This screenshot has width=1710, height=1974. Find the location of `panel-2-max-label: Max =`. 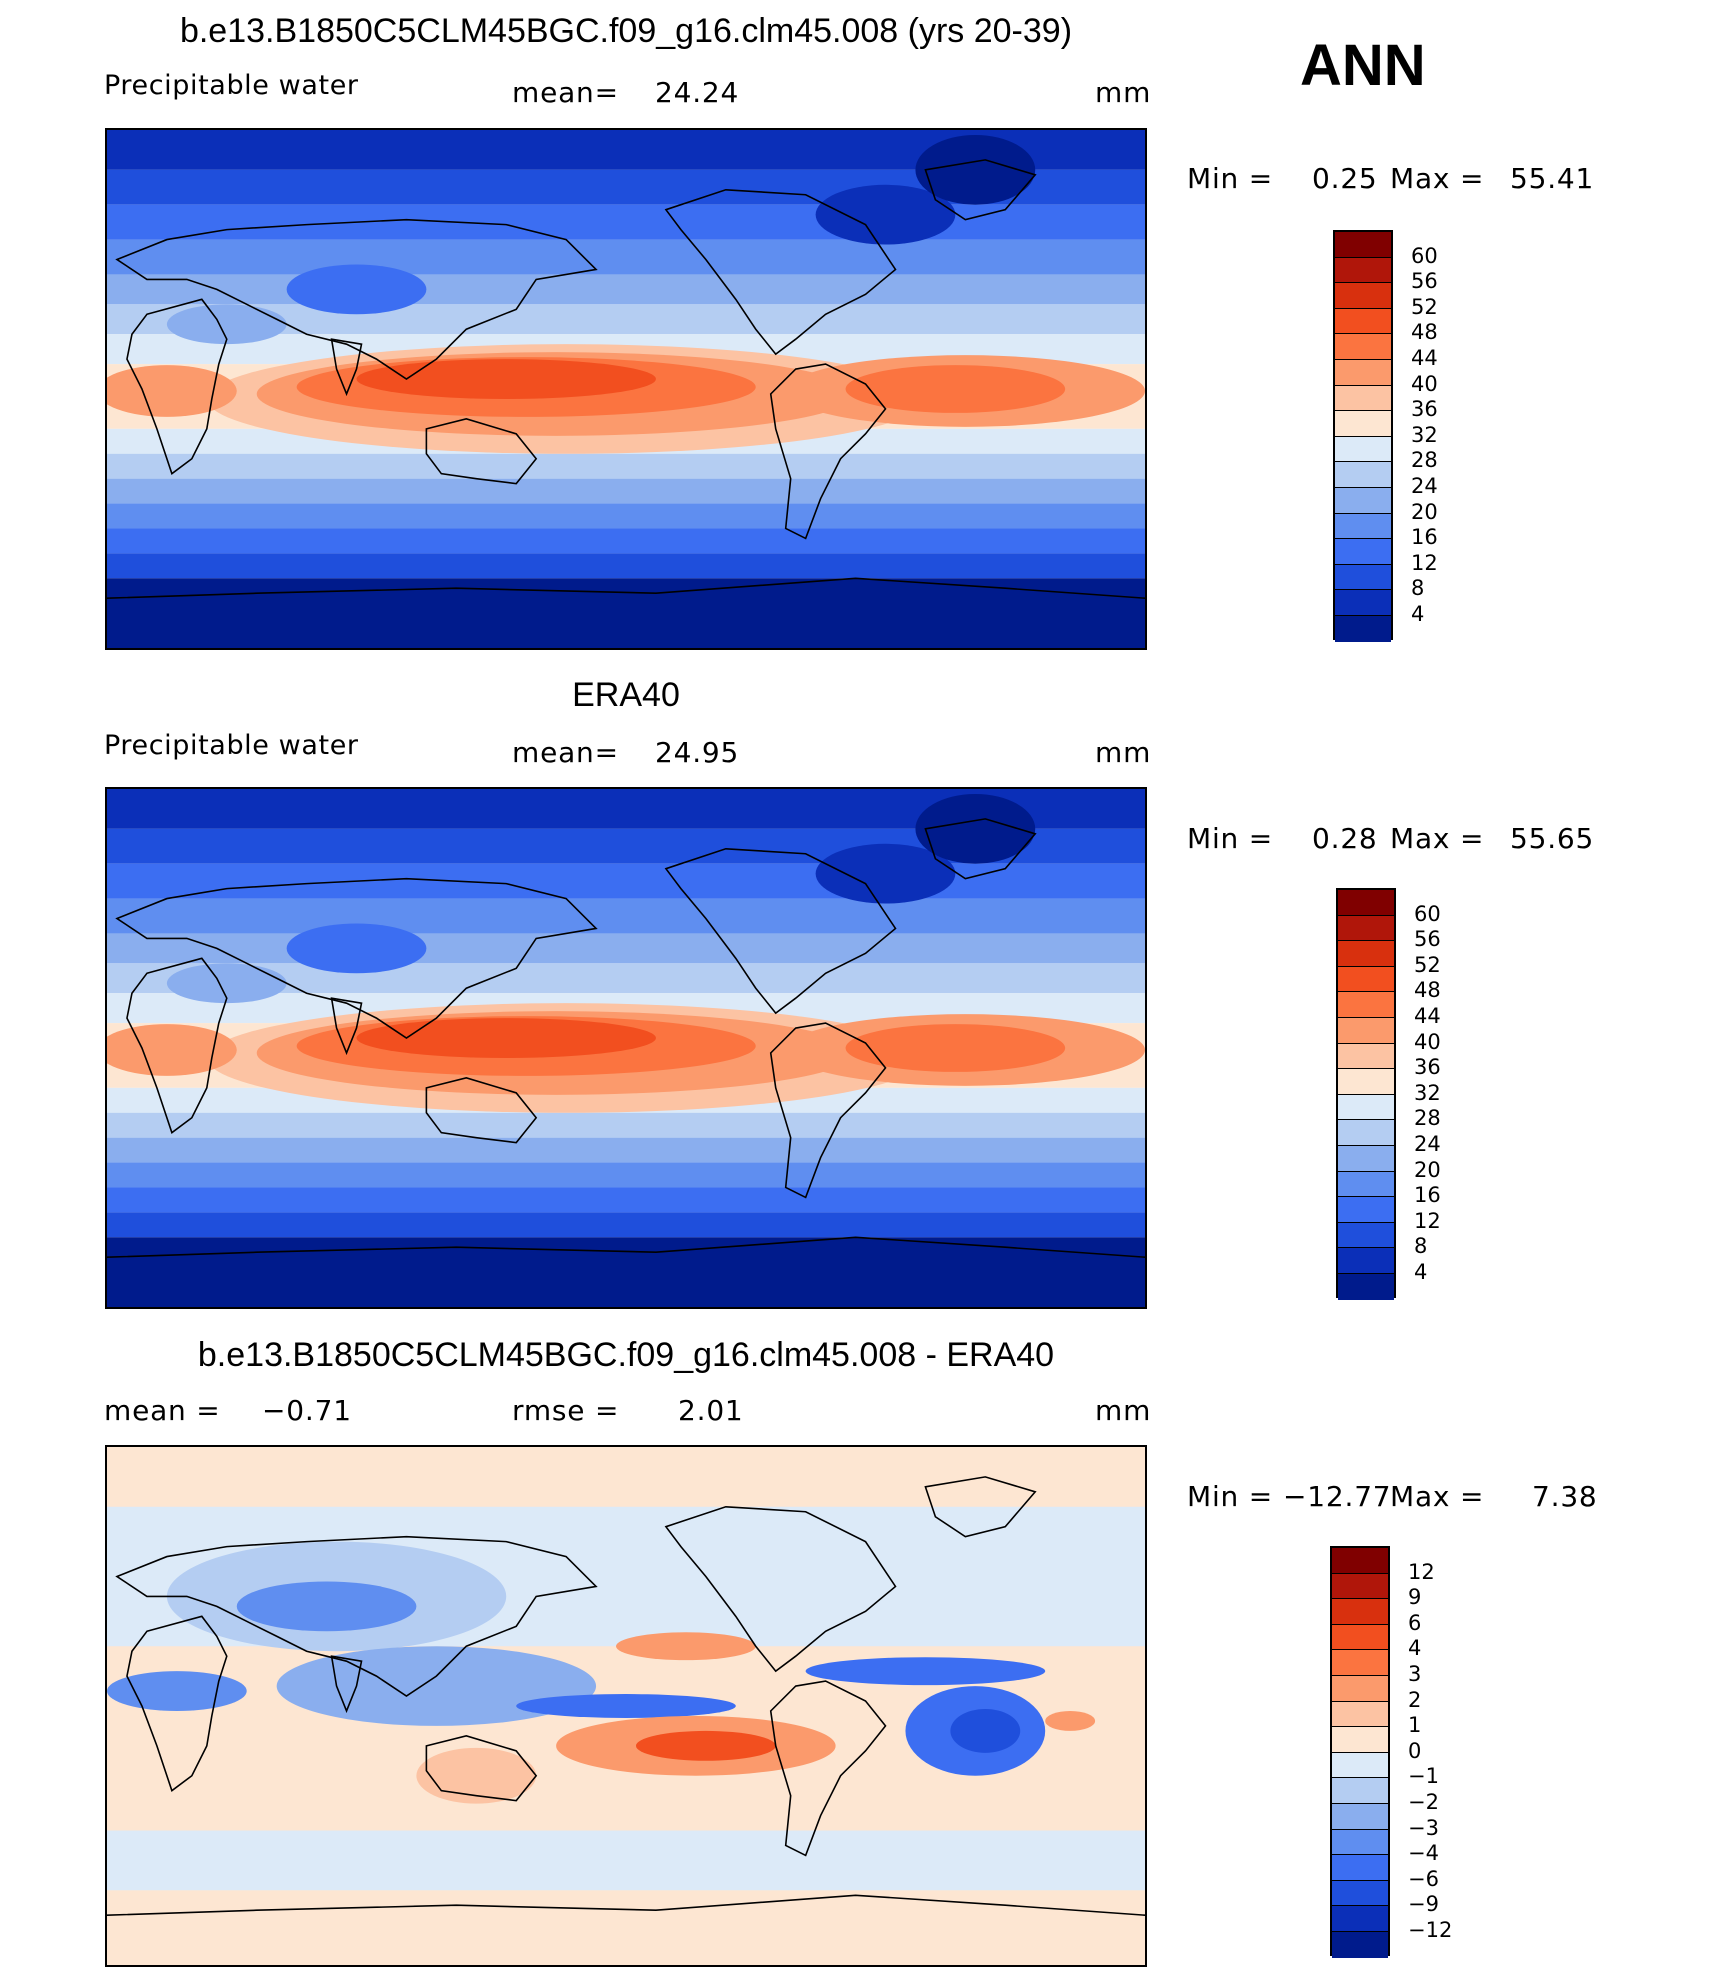

panel-2-max-label: Max = is located at coordinates (1437, 838).